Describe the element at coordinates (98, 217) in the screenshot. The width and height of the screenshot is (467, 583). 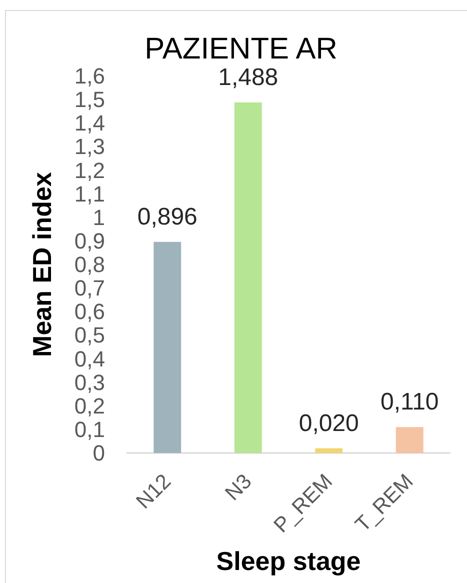
I see `y-tick-label: 1` at that location.